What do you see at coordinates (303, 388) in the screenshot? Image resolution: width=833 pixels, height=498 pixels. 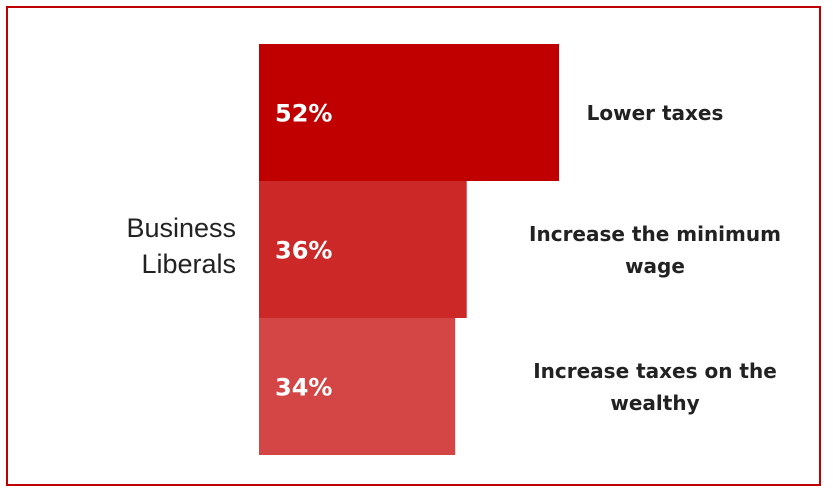 I see `bar-3-value-label: 34%` at bounding box center [303, 388].